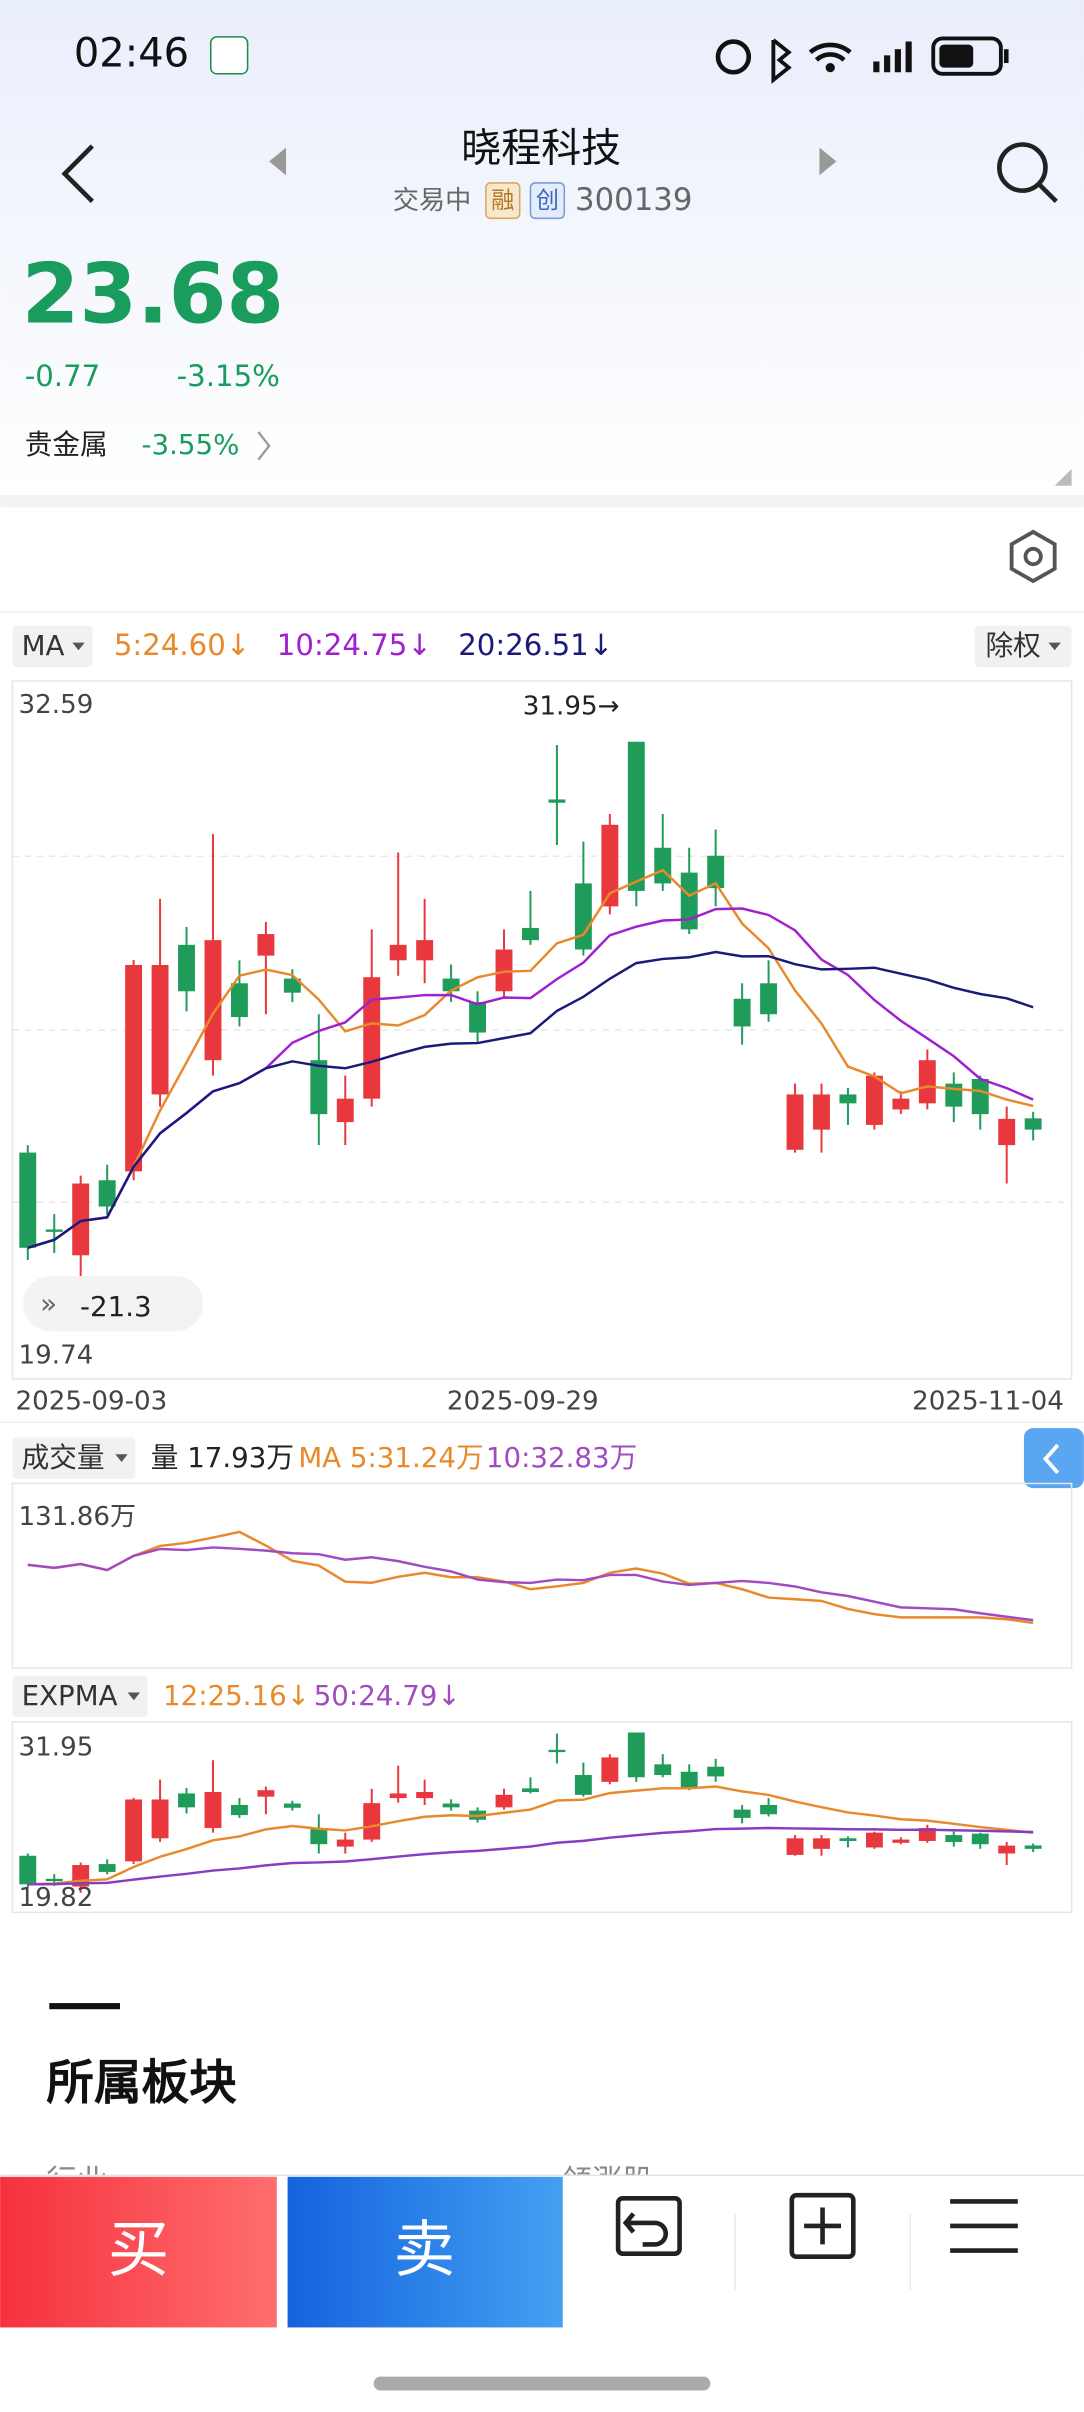 This screenshot has height=2412, width=1084. Describe the element at coordinates (535, 645) in the screenshot. I see `ma20: 20:26.51↓` at that location.